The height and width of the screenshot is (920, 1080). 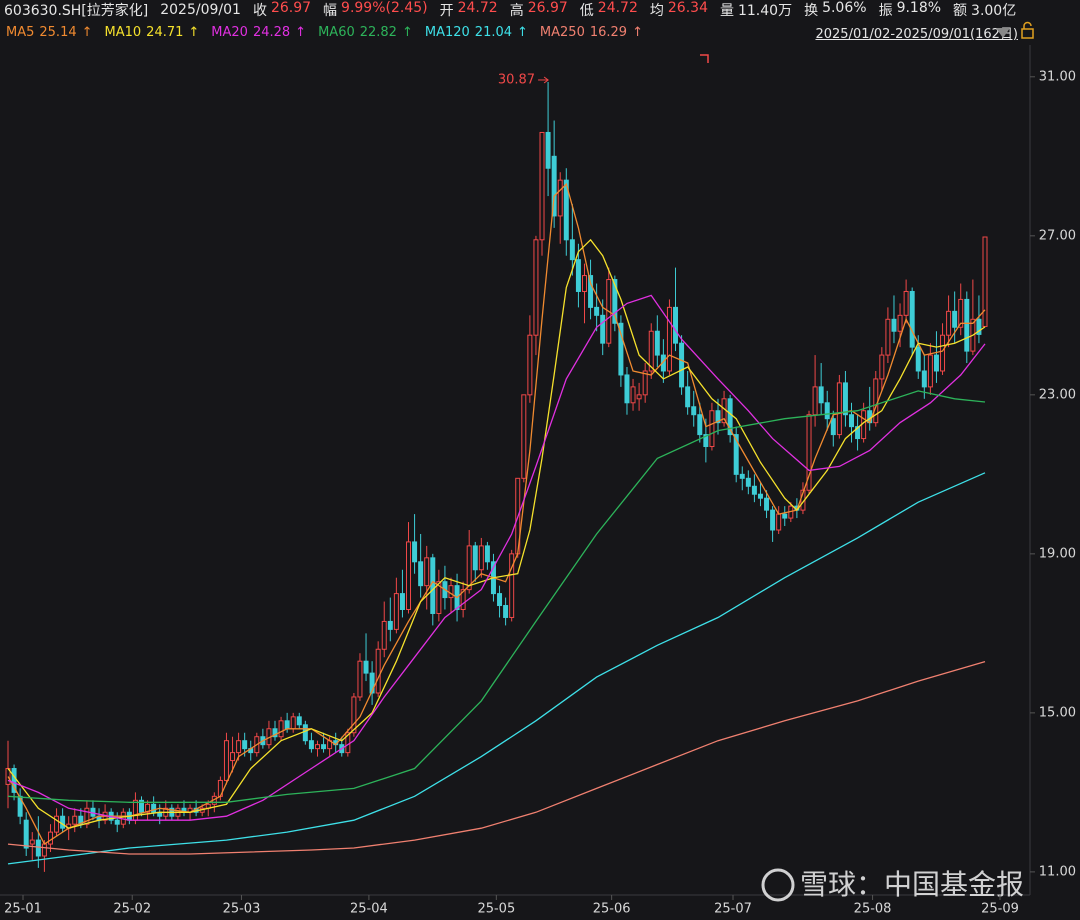 What do you see at coordinates (562, 32) in the screenshot?
I see `legend-name: MA250` at bounding box center [562, 32].